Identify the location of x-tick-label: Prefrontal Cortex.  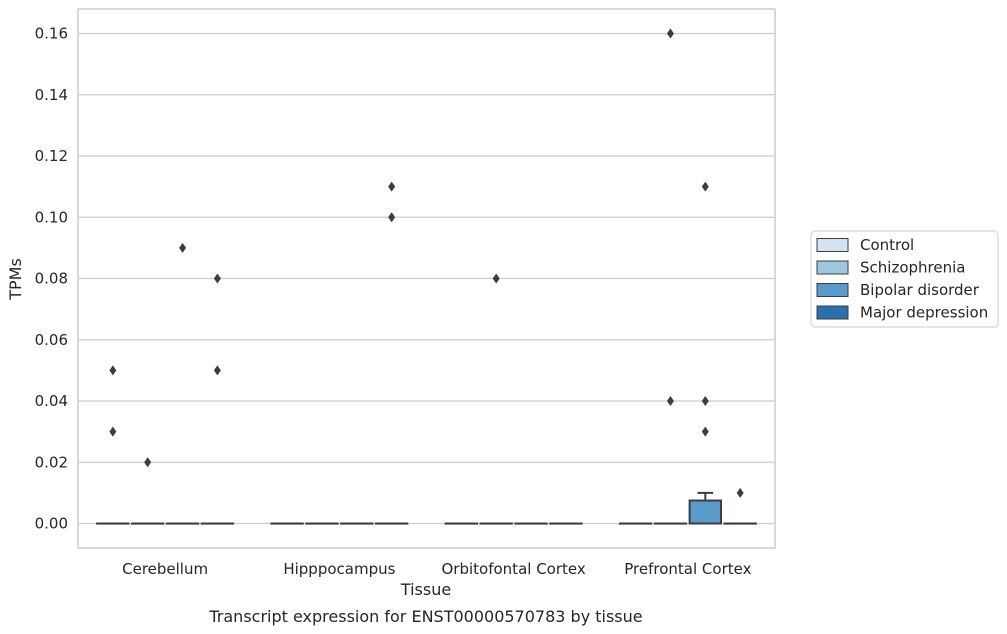
(687, 569).